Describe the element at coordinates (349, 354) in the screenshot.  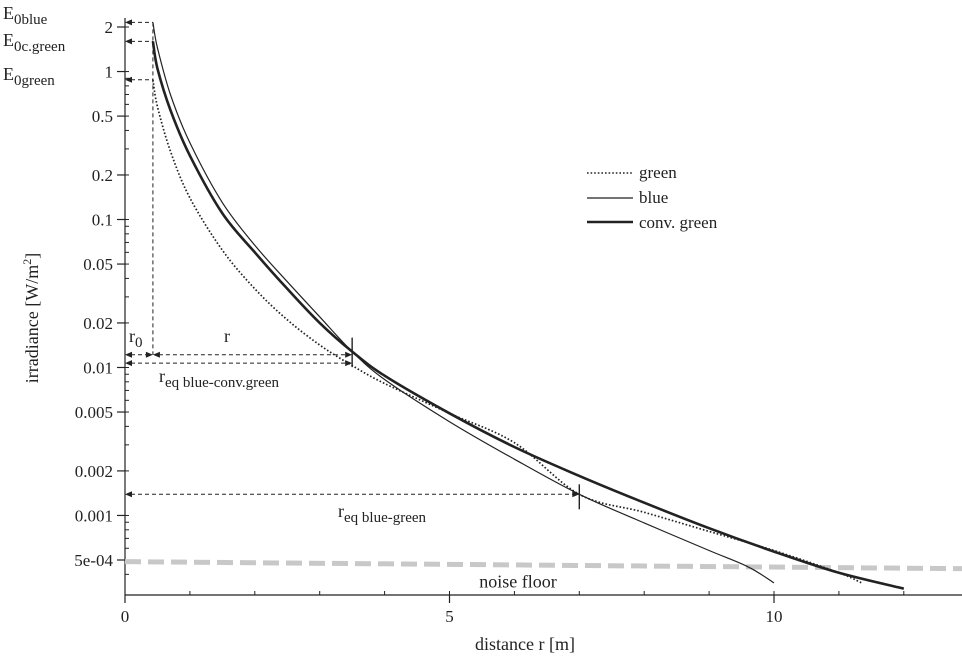
I see `r-arrow-right` at that location.